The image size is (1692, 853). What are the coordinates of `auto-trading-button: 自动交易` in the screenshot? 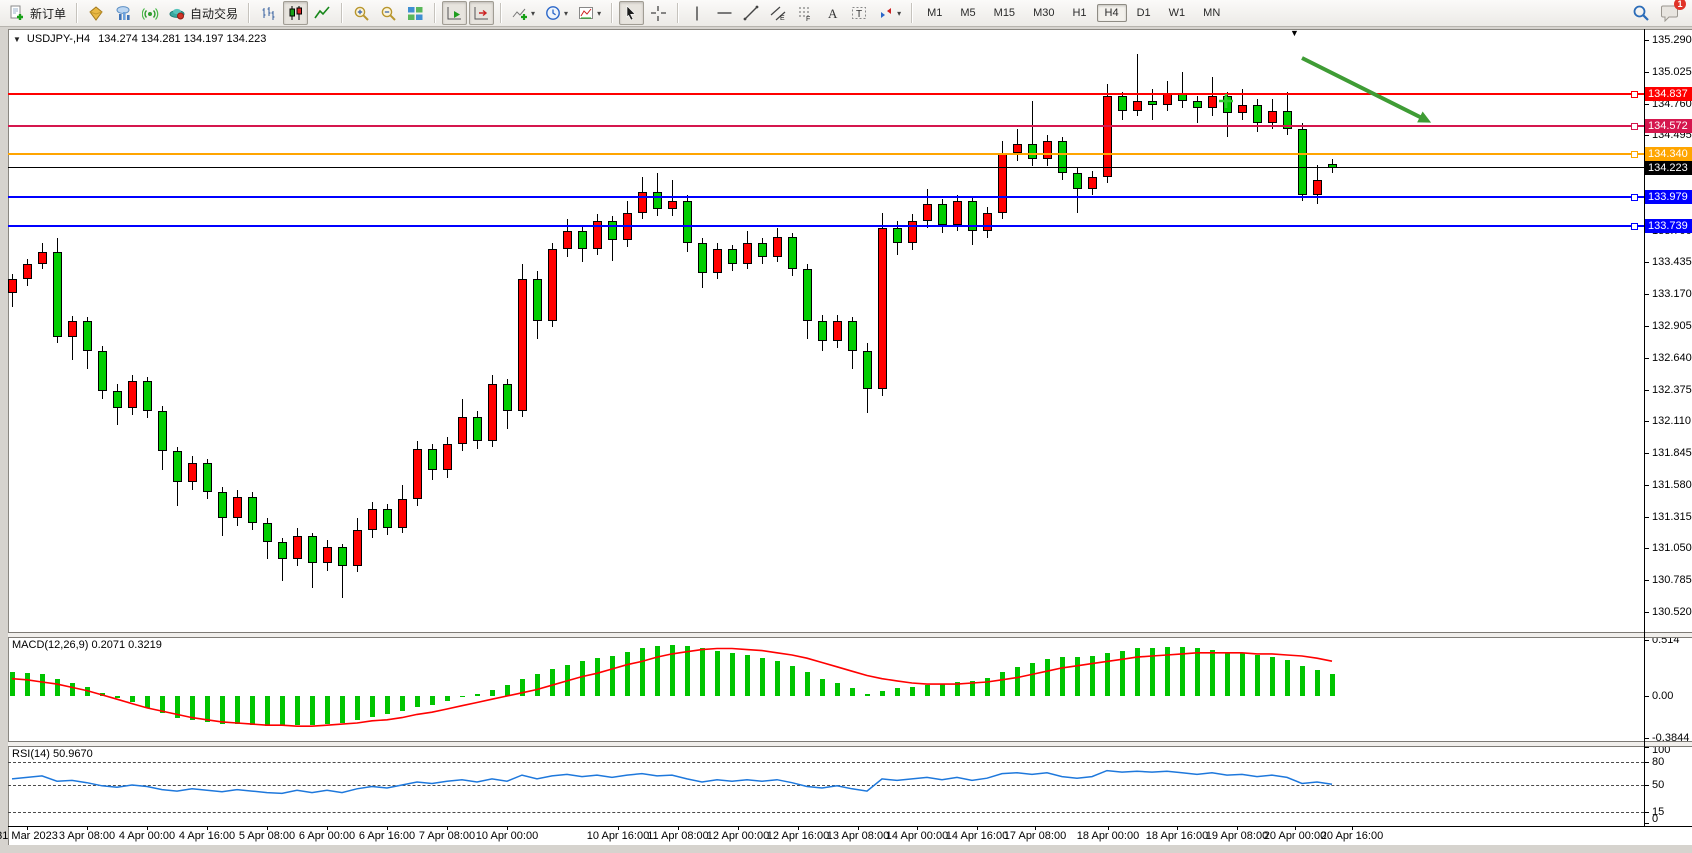 It's located at (203, 13).